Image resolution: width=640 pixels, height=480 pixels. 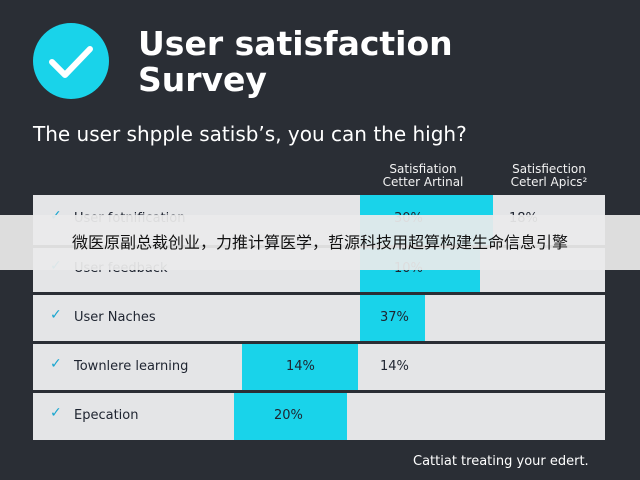 What do you see at coordinates (71, 61) in the screenshot?
I see `check-icon` at bounding box center [71, 61].